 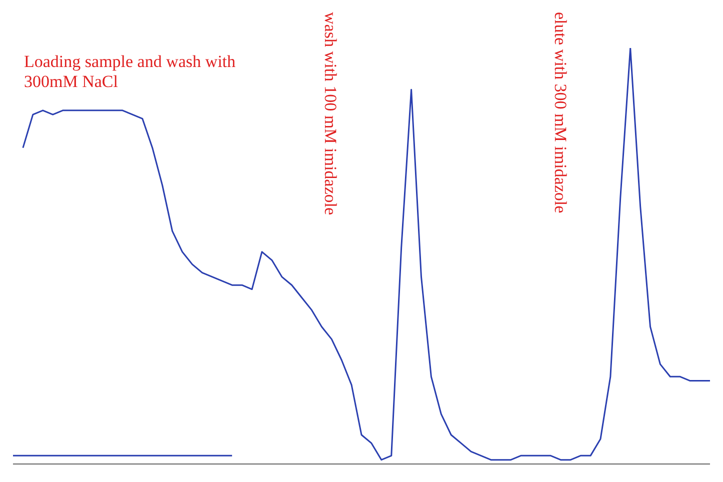 What do you see at coordinates (560, 117) in the screenshot?
I see `annotation: elute with 300 mM imidazole` at bounding box center [560, 117].